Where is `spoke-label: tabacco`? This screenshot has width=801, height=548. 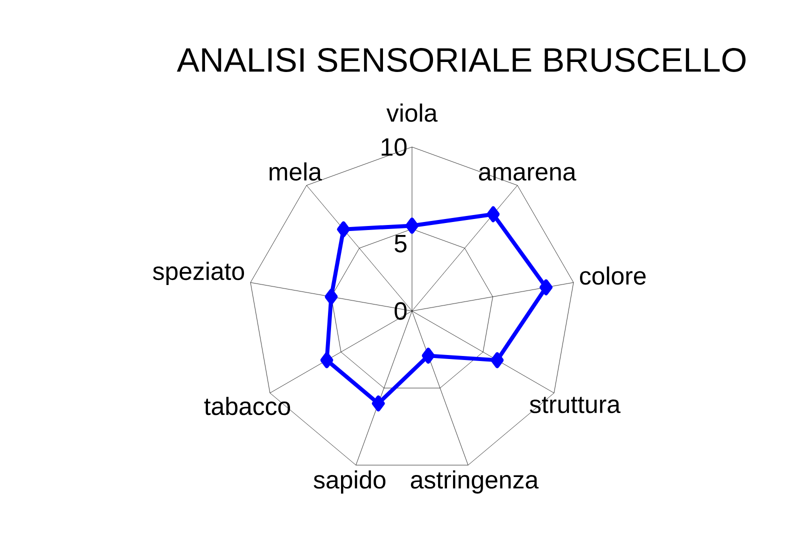 spoke-label: tabacco is located at coordinates (247, 406).